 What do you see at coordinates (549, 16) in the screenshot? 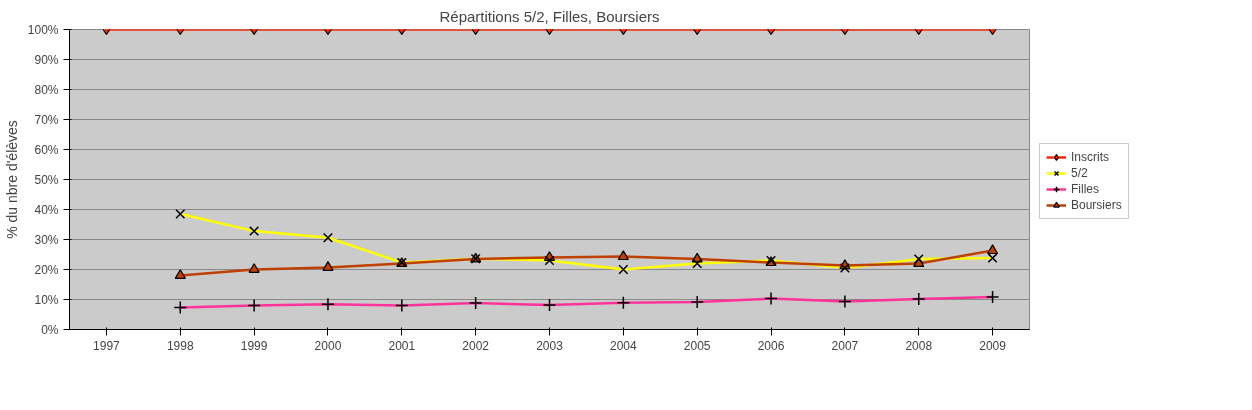
I see `chart-title: Répartitions 5/2, Filles, Boursiers` at bounding box center [549, 16].